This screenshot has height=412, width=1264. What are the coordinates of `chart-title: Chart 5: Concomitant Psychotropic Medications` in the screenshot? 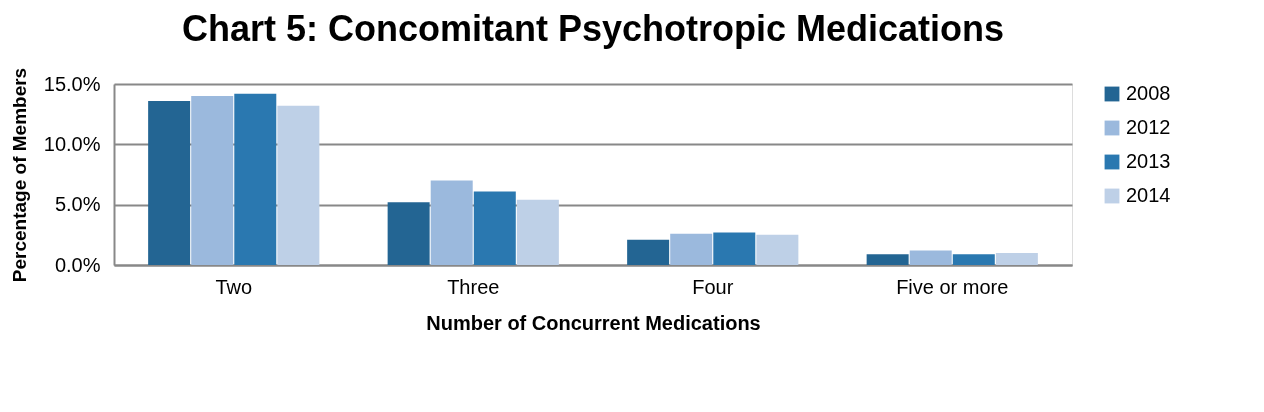 It's located at (593, 29).